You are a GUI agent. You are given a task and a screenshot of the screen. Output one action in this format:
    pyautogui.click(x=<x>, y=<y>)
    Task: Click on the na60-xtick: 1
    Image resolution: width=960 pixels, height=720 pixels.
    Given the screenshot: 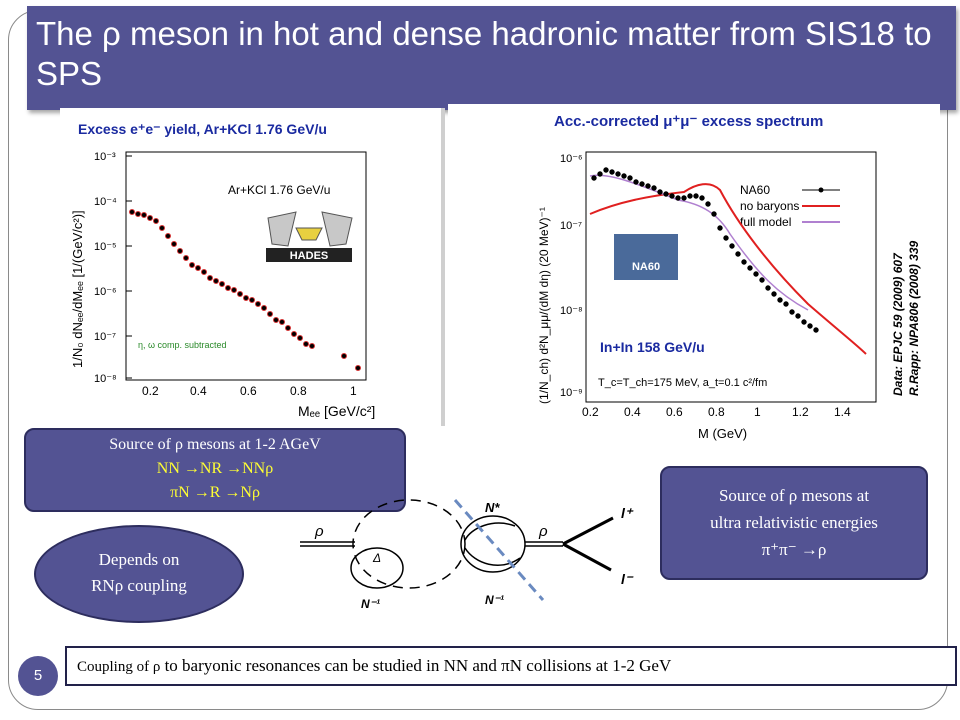 What is the action you would take?
    pyautogui.click(x=757, y=412)
    